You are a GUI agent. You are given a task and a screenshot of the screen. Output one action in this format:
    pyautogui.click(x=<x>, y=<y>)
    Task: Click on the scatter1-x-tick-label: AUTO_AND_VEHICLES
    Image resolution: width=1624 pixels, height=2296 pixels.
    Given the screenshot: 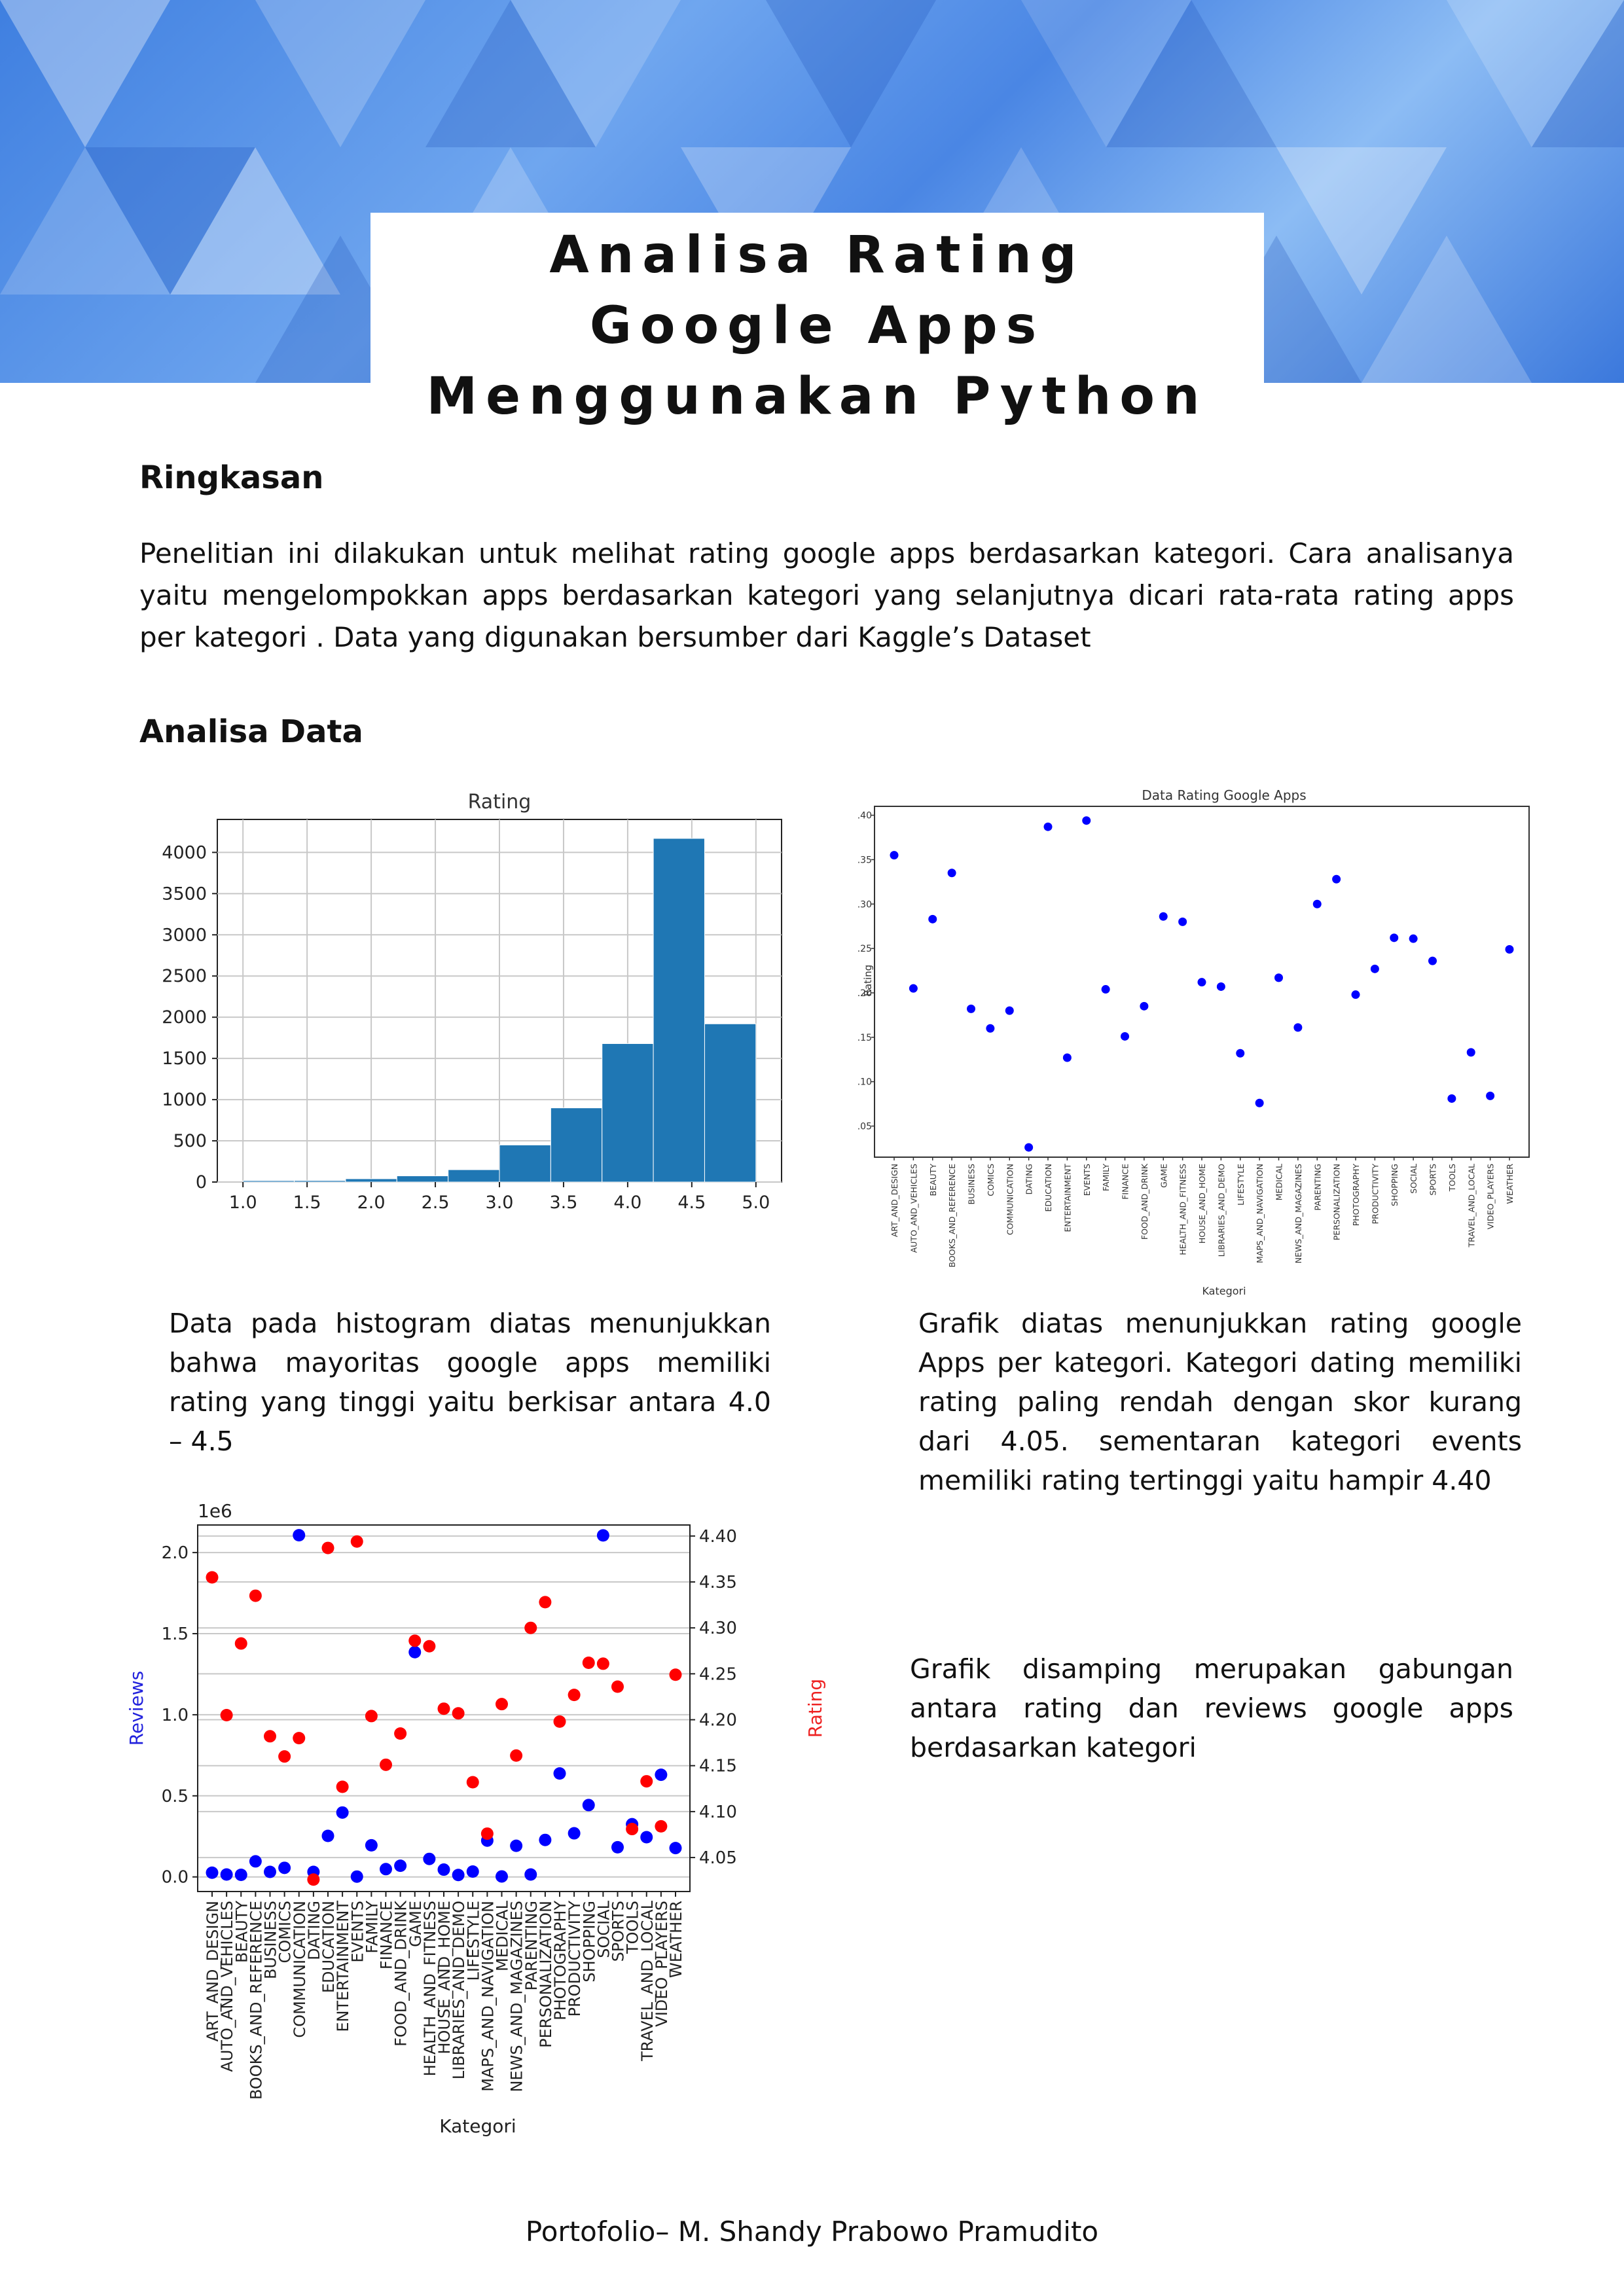 What is the action you would take?
    pyautogui.click(x=913, y=1208)
    